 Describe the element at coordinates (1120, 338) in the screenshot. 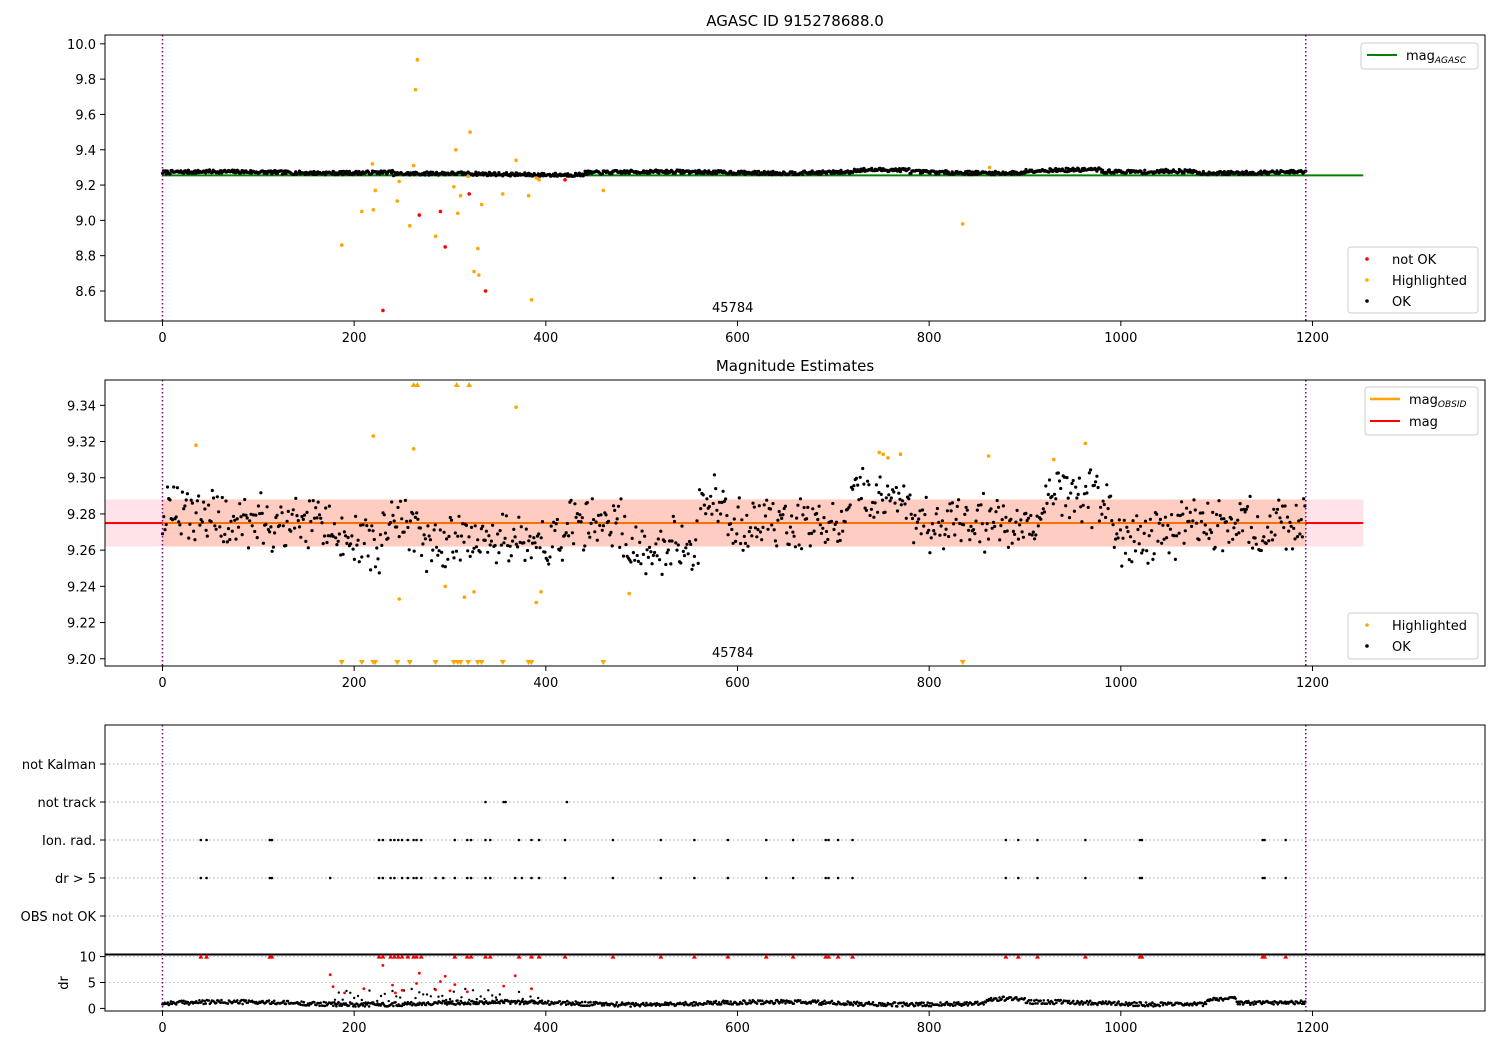

I see `x-tick-label: 1000` at that location.